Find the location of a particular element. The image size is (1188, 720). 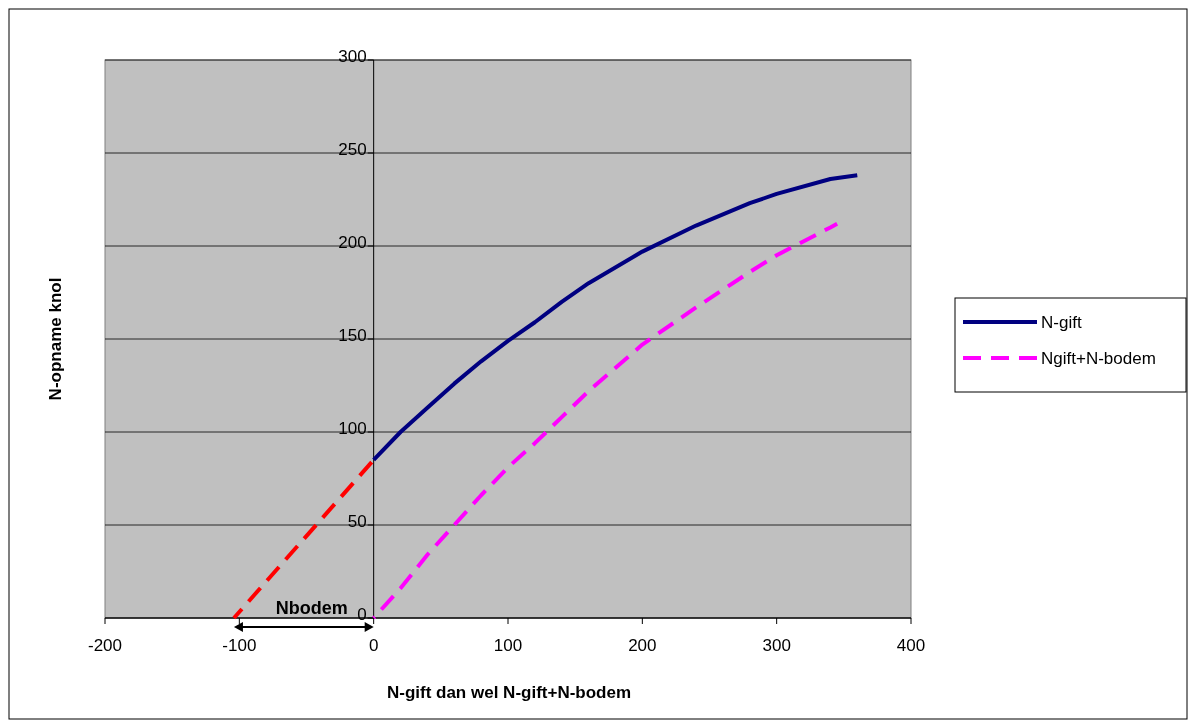

x-tick-label: 200 is located at coordinates (642, 645).